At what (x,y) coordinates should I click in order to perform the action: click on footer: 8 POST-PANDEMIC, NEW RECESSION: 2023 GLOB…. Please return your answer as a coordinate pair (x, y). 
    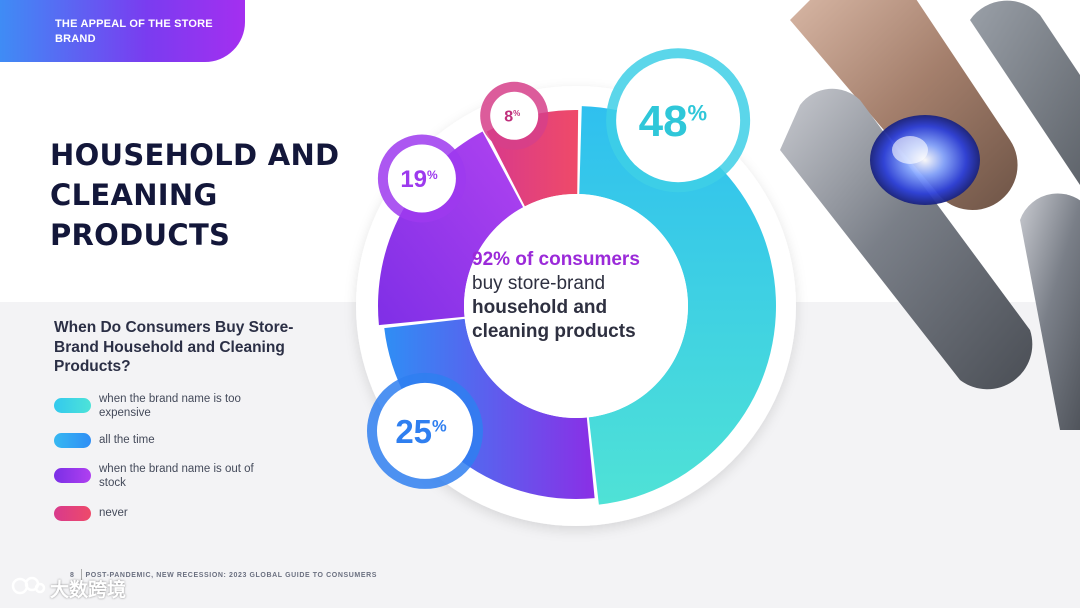
    Looking at the image, I should click on (223, 575).